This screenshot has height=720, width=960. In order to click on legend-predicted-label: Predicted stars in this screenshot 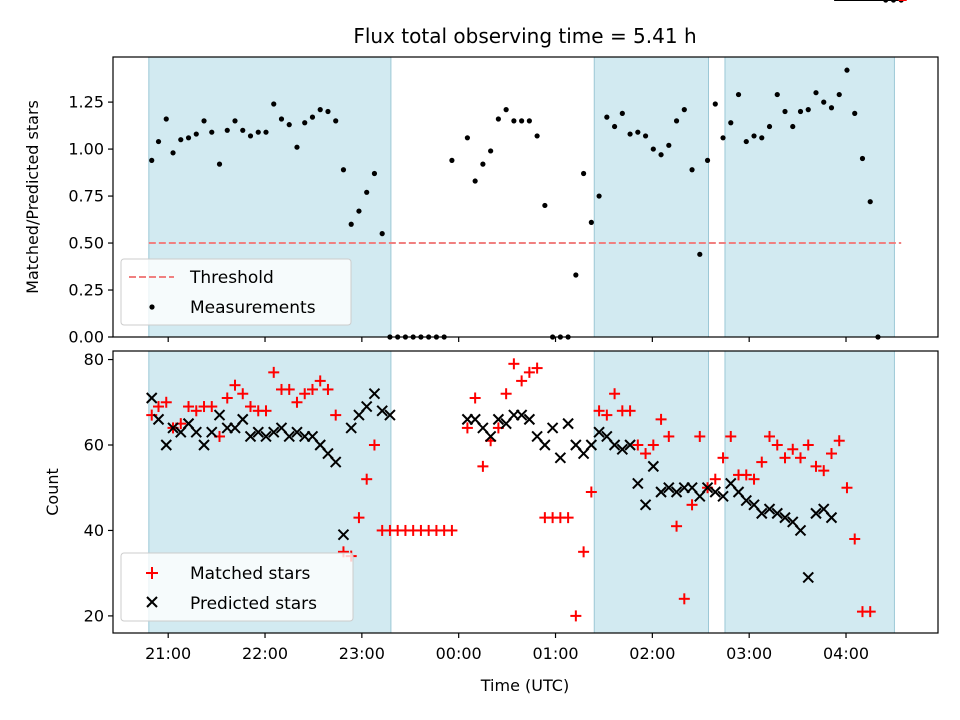, I will do `click(253, 604)`.